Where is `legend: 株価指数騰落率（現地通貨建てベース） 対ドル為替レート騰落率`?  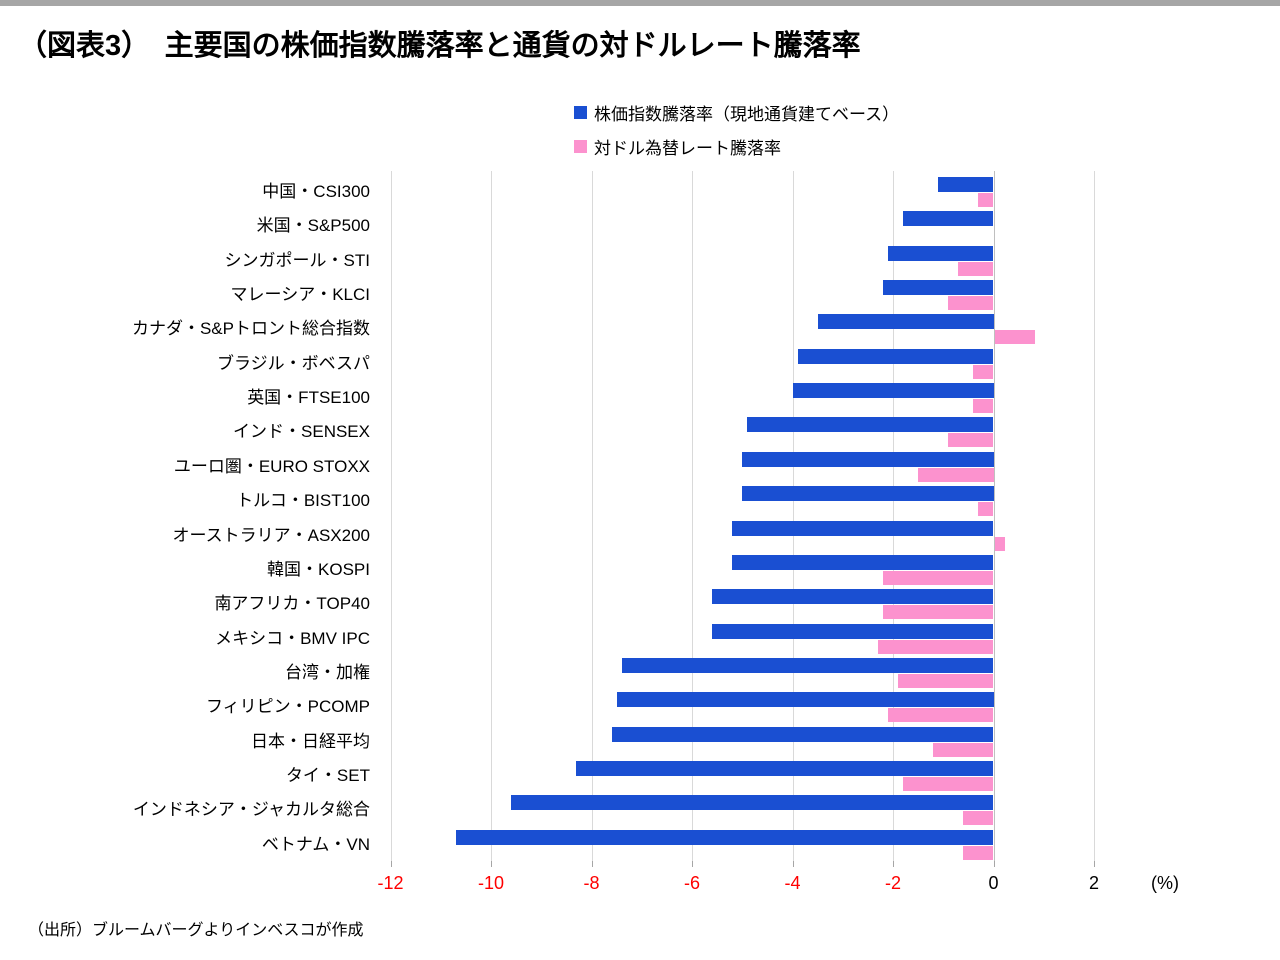
legend: 株価指数騰落率（現地通貨建てベース） 対ドル為替レート騰落率 is located at coordinates (736, 135).